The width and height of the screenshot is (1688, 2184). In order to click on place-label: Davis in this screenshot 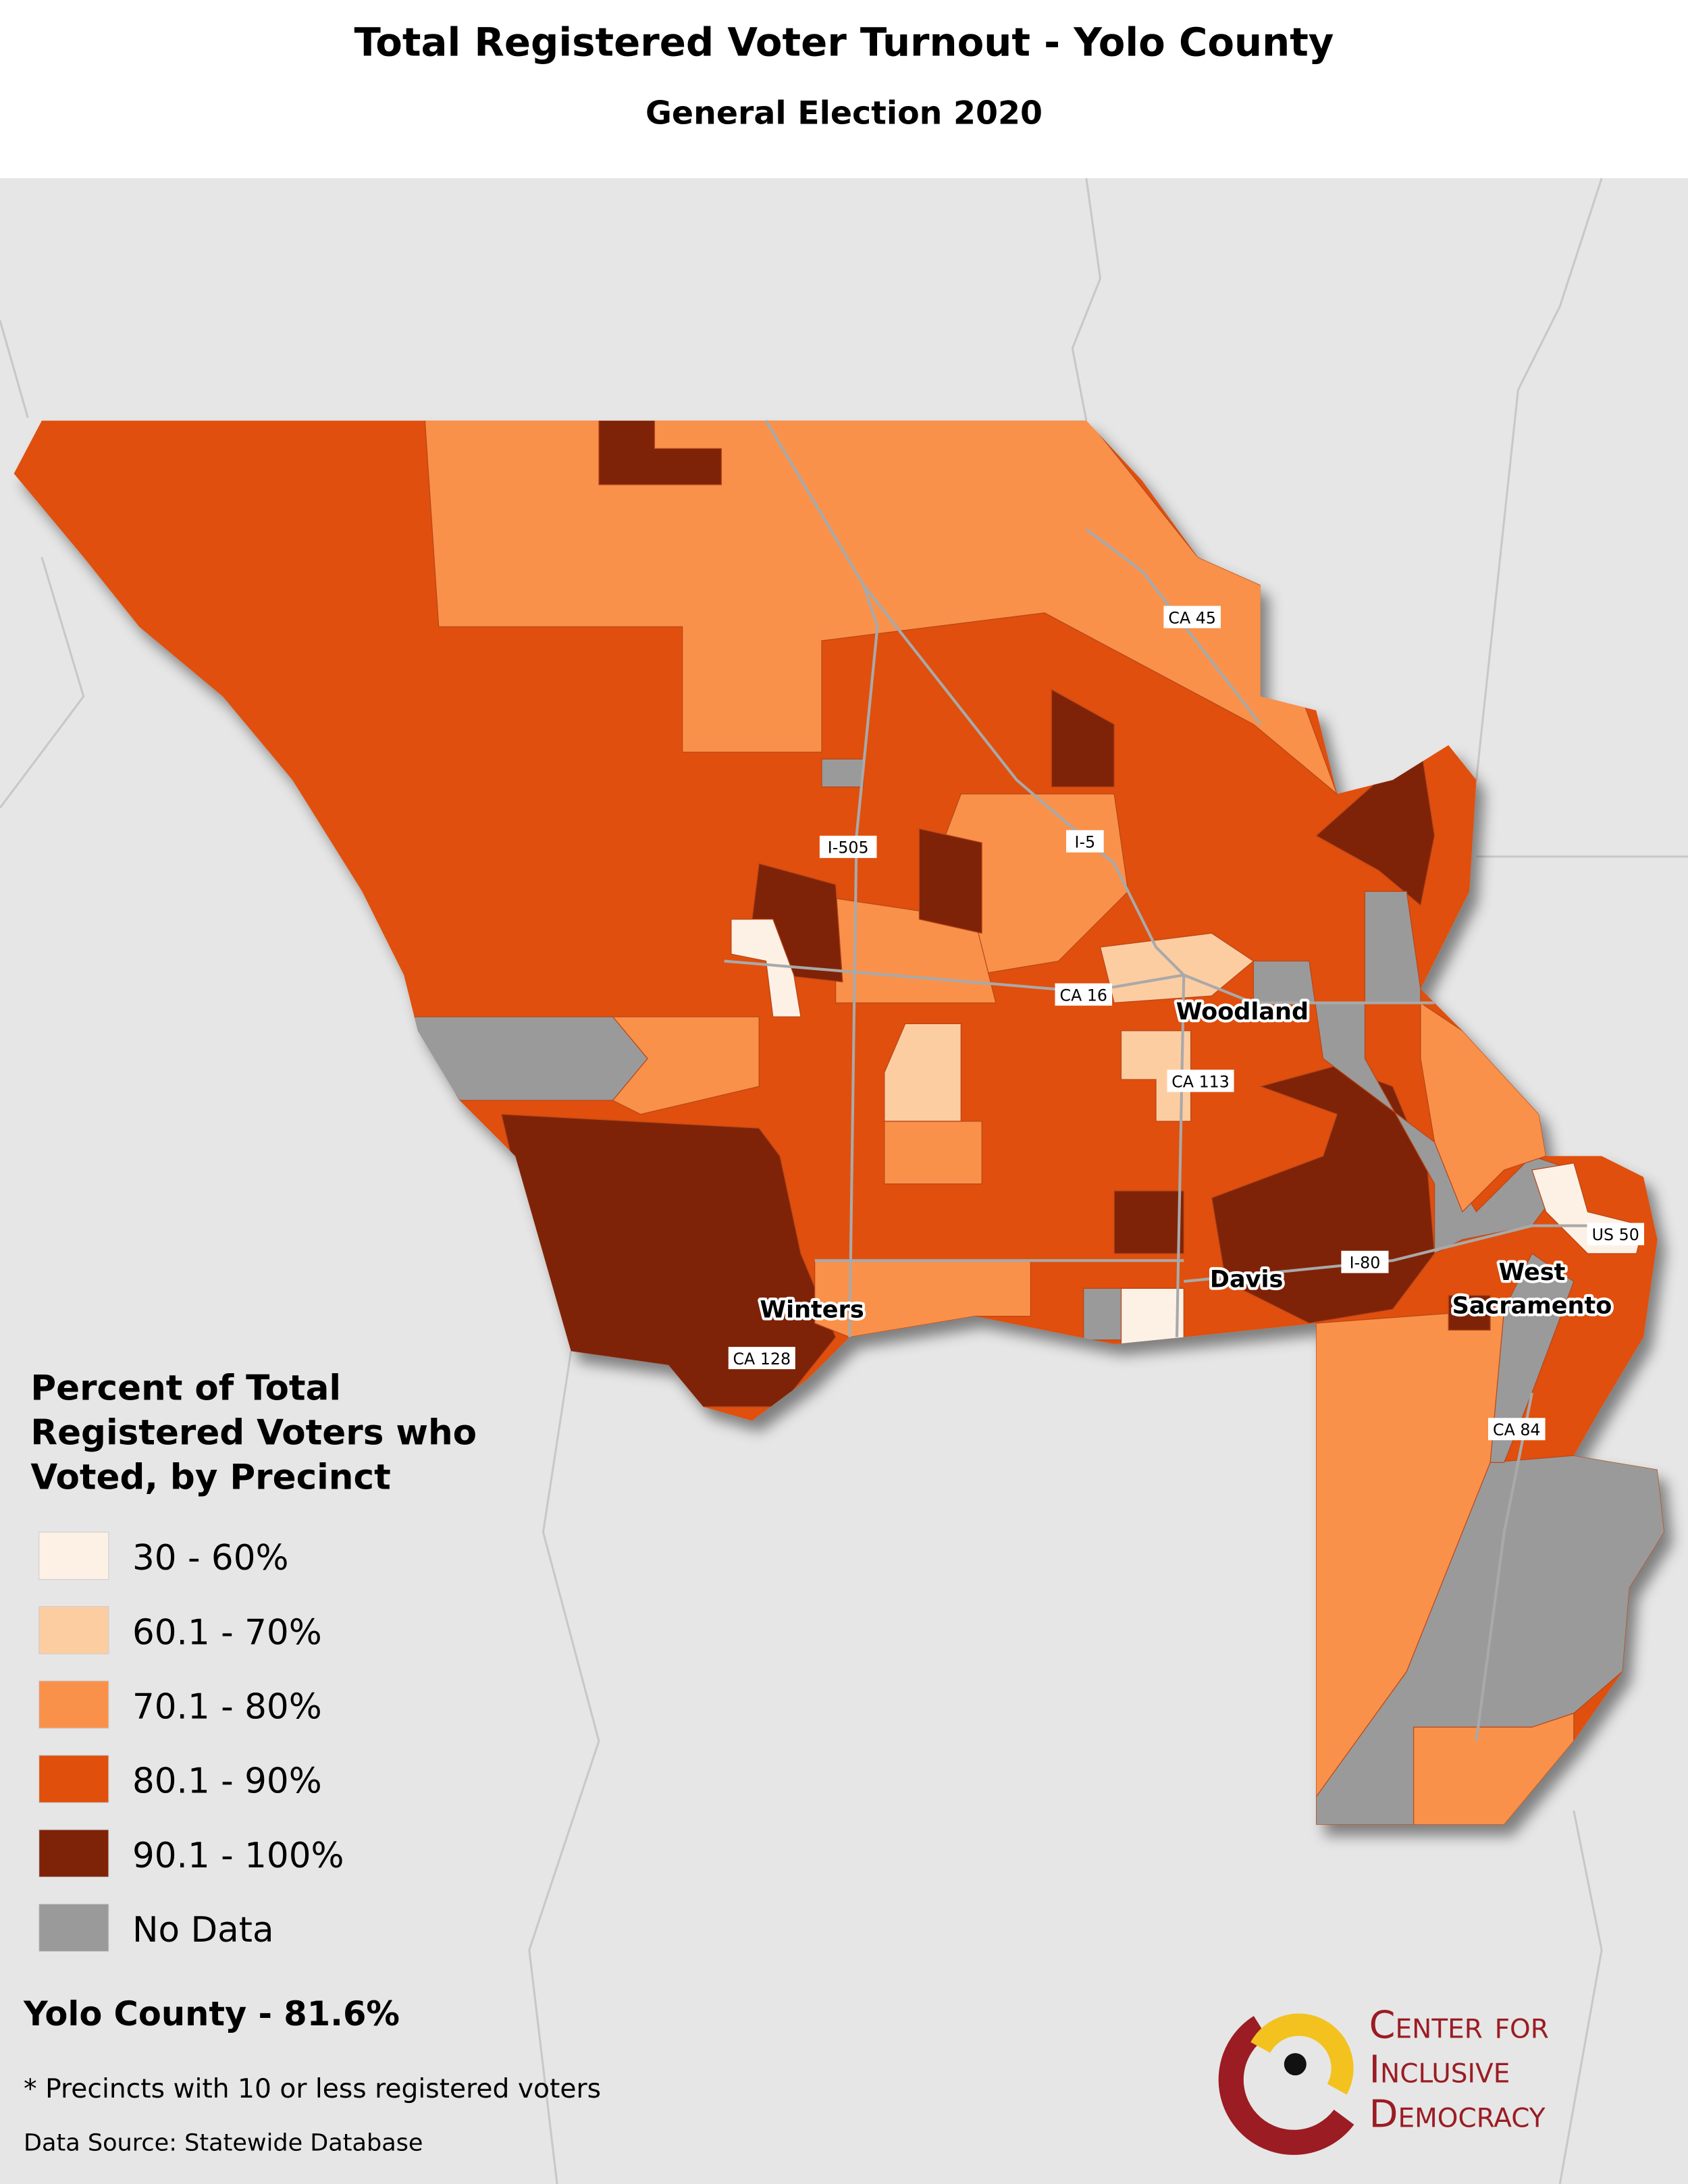, I will do `click(1246, 1279)`.